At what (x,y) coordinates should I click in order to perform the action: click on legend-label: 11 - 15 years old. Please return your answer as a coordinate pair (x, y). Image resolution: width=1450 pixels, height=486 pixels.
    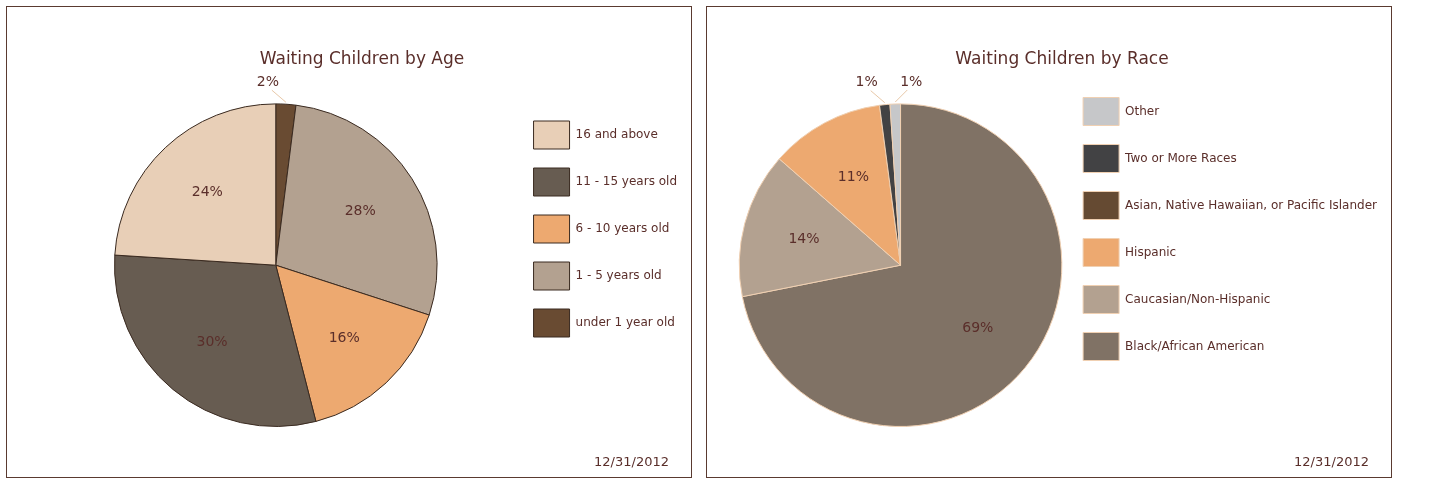
    Looking at the image, I should click on (626, 181).